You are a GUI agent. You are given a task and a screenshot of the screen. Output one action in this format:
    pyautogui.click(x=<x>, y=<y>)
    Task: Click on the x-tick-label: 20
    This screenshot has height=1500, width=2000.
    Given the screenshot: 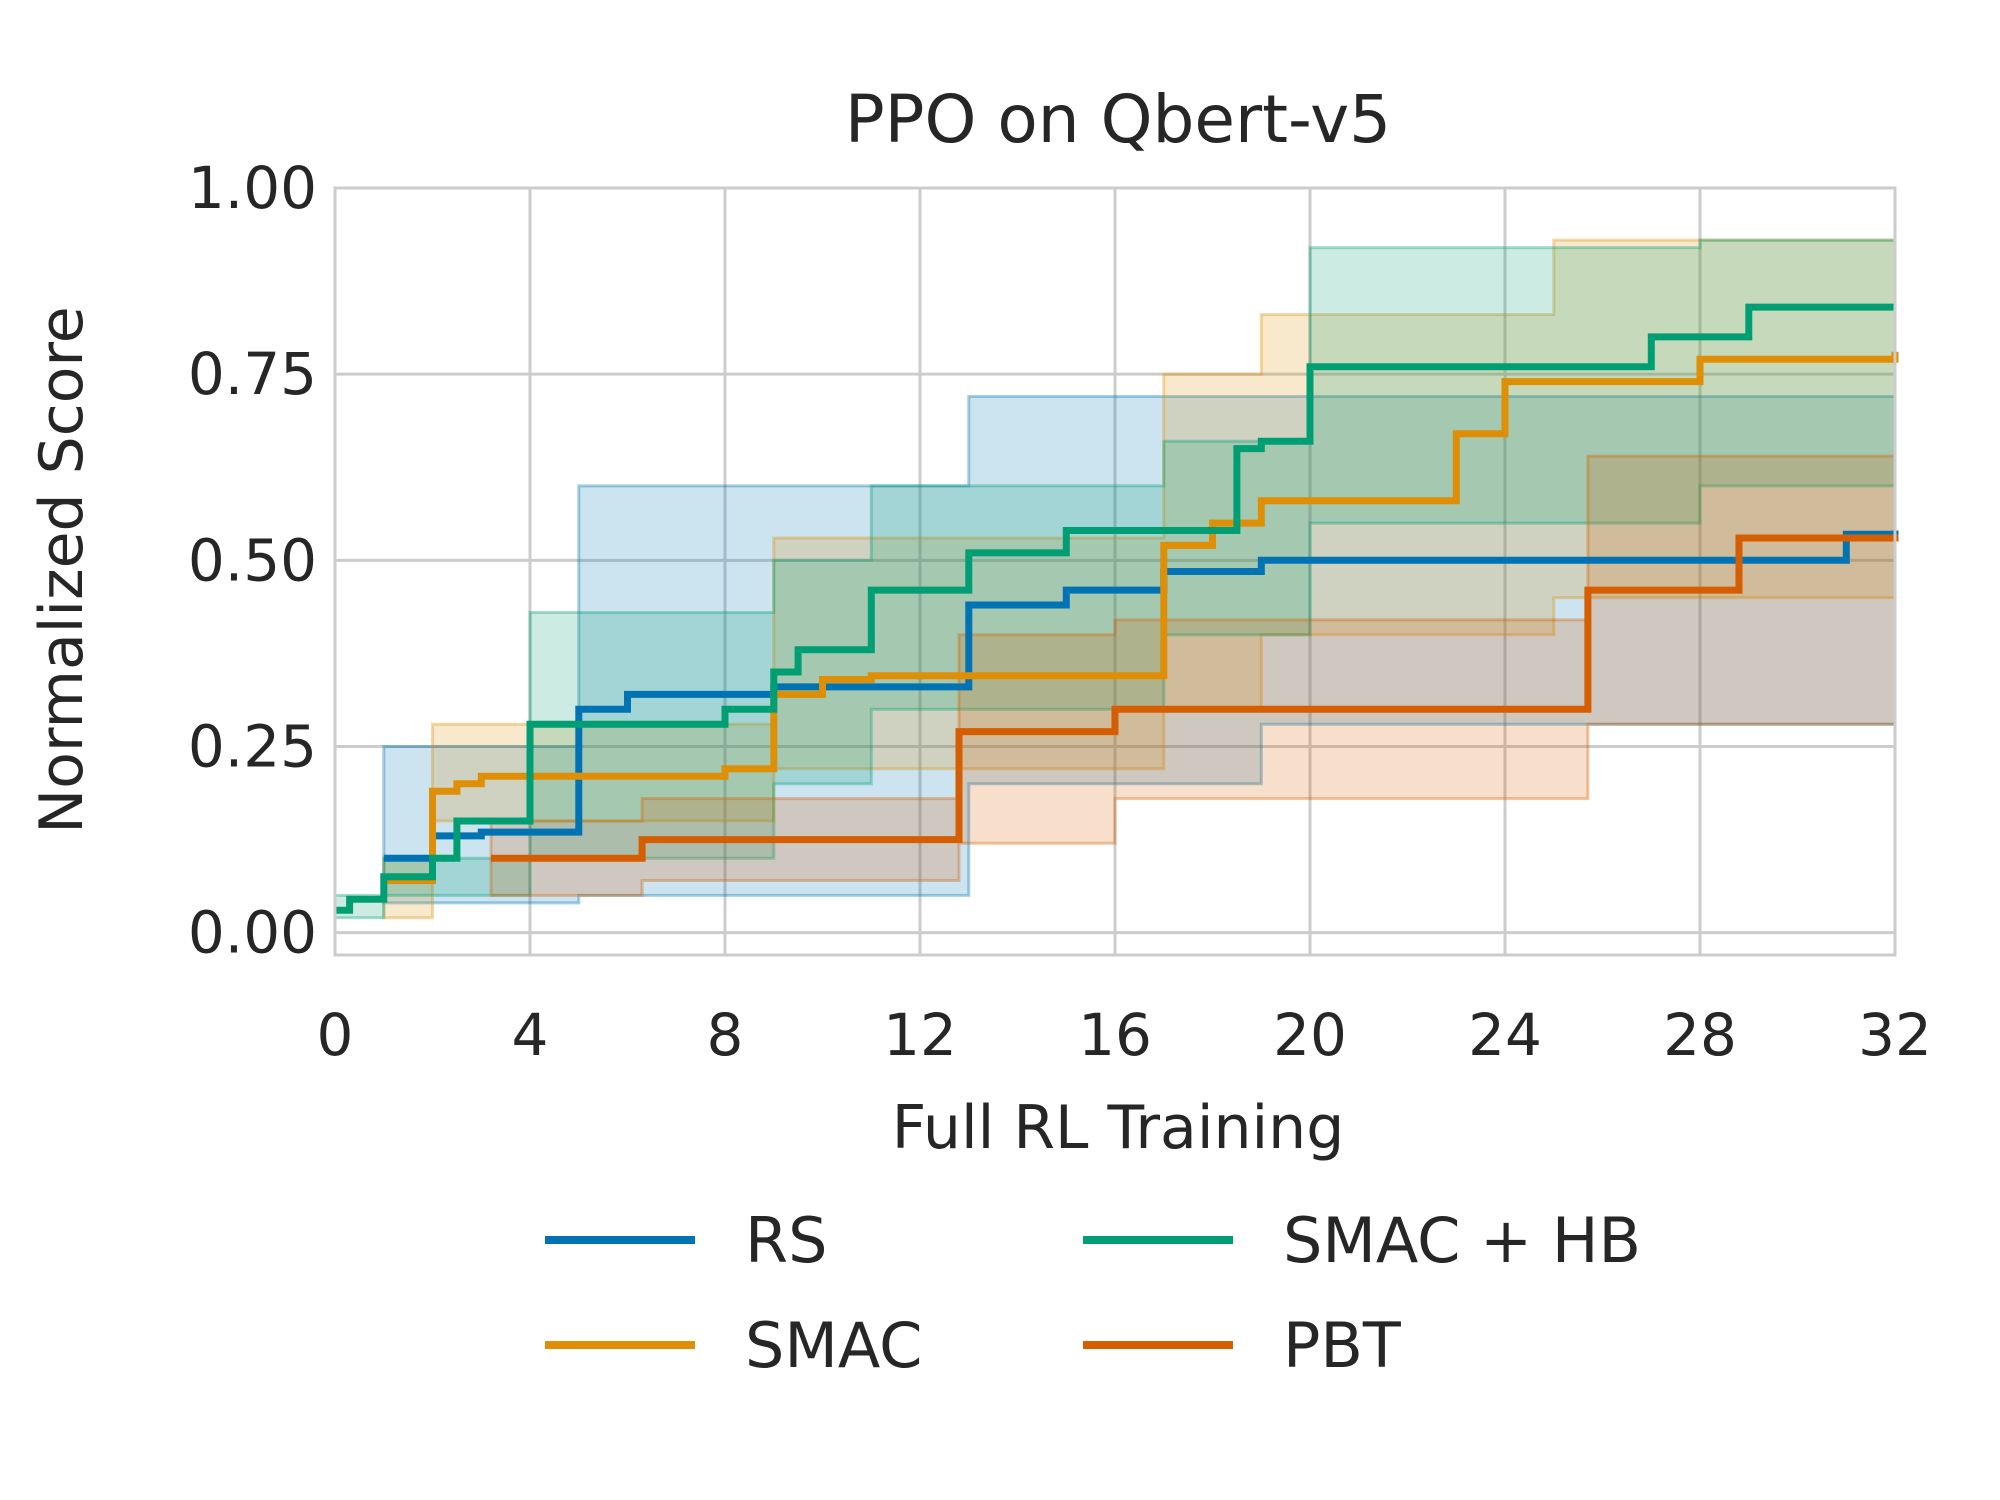 What is the action you would take?
    pyautogui.click(x=1310, y=1035)
    